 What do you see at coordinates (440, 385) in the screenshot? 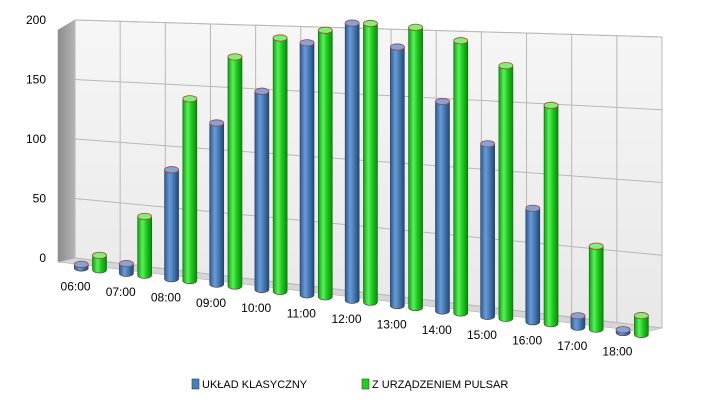
I see `legend-label: Z URZĄDZENIEM PULSAR` at bounding box center [440, 385].